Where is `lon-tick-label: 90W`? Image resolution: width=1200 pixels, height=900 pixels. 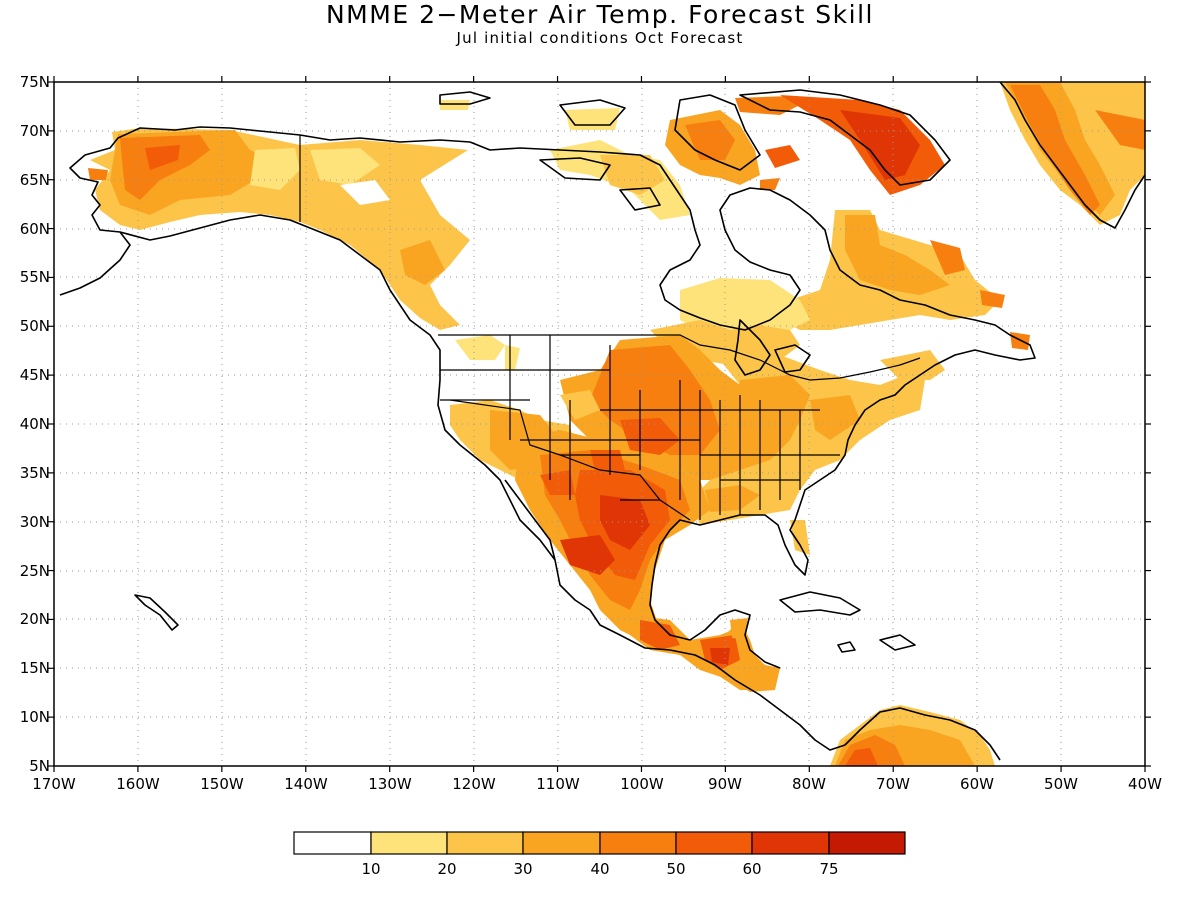 lon-tick-label: 90W is located at coordinates (725, 784).